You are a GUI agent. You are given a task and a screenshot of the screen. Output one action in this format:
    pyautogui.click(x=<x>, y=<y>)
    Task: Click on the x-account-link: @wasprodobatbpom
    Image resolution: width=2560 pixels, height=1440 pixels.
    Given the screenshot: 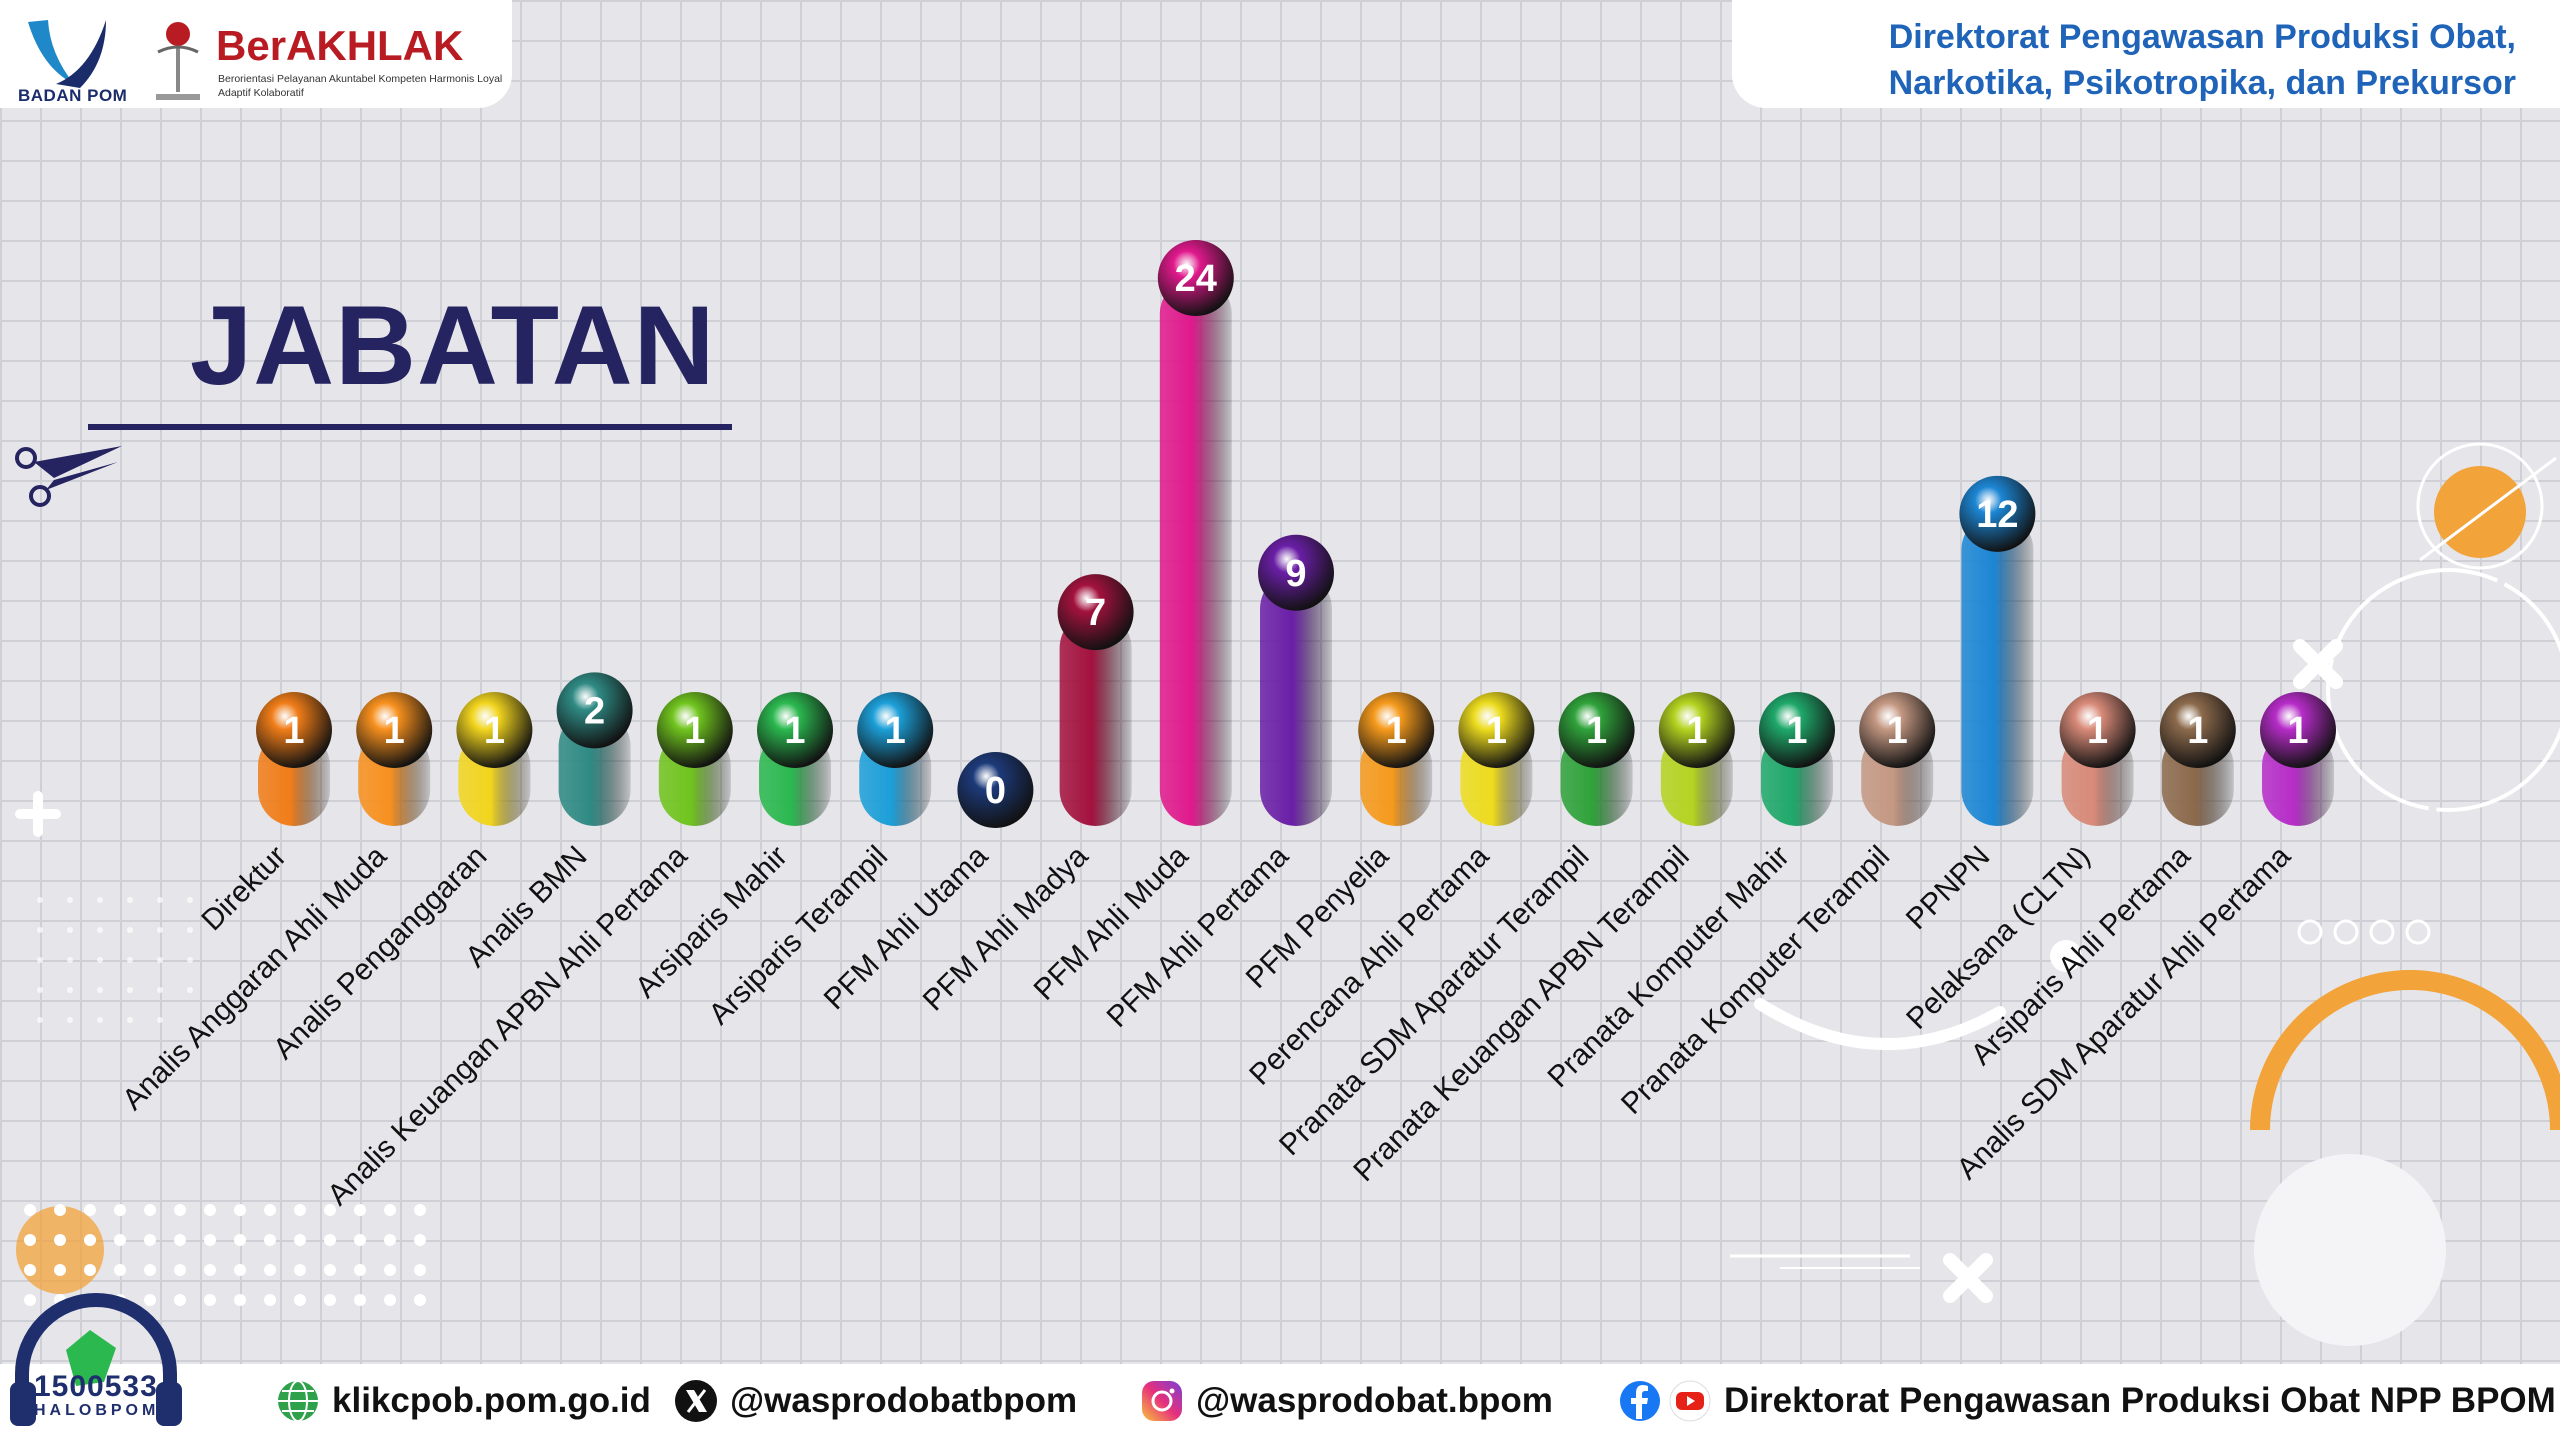 What is the action you would take?
    pyautogui.click(x=875, y=1401)
    